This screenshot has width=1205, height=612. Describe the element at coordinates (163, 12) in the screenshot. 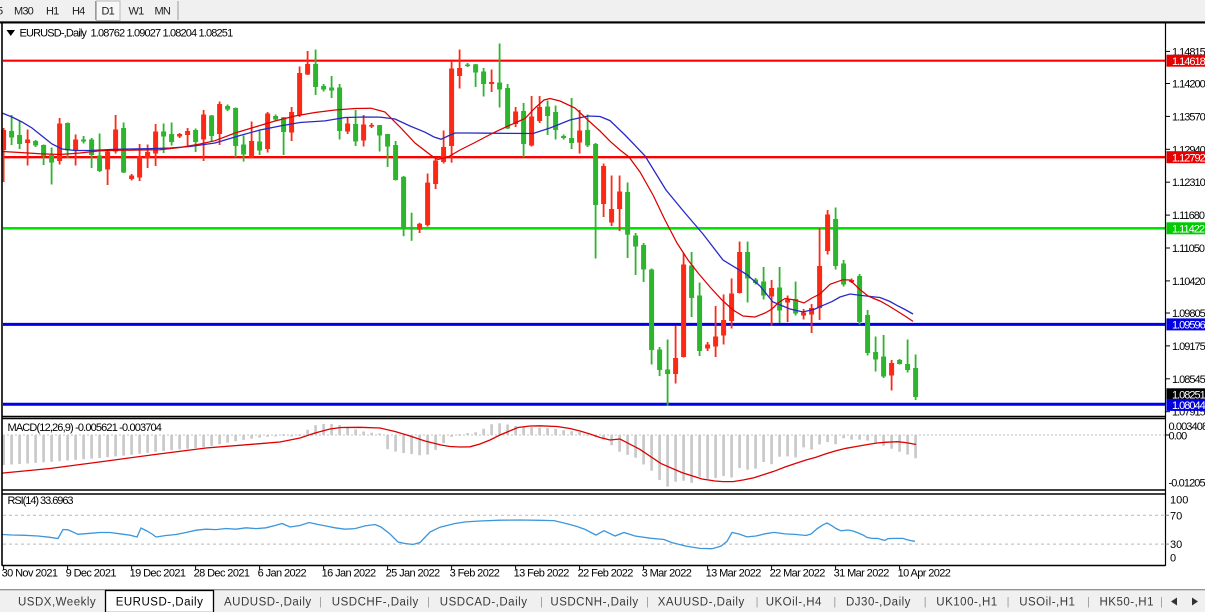

I see `svg-text: MN` at that location.